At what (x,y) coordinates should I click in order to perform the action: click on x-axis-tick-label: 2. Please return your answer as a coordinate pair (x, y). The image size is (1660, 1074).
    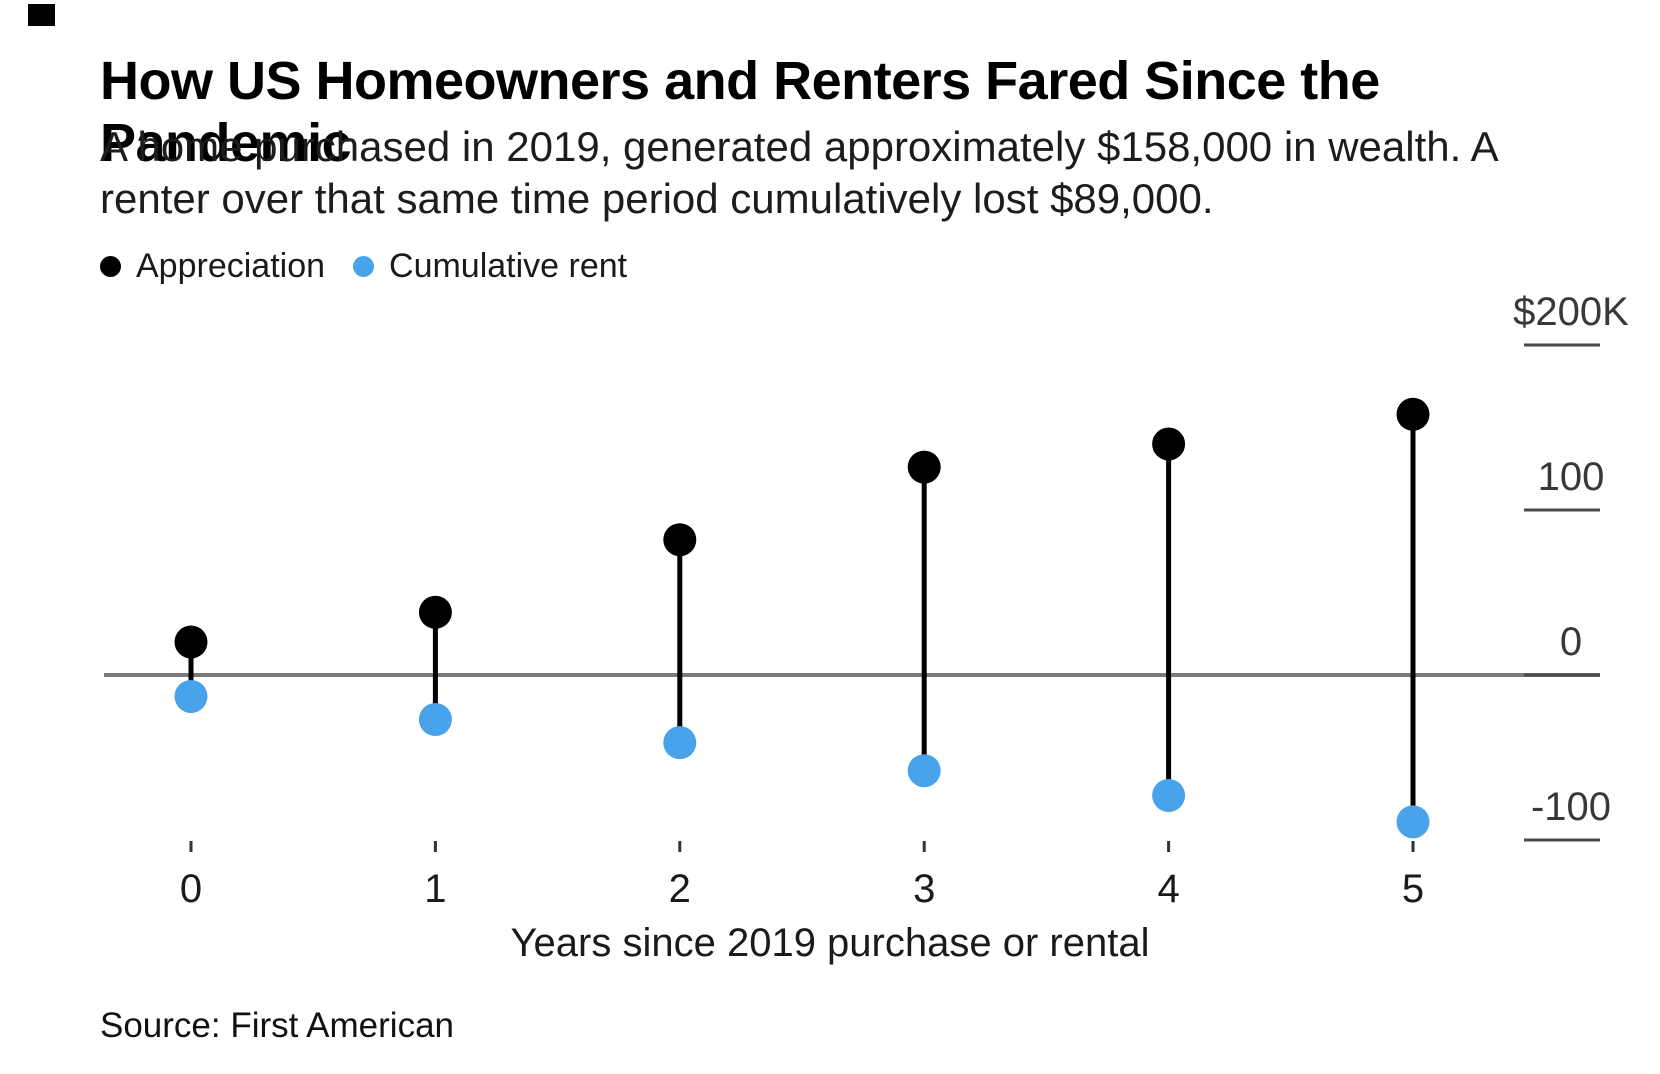
    Looking at the image, I should click on (680, 889).